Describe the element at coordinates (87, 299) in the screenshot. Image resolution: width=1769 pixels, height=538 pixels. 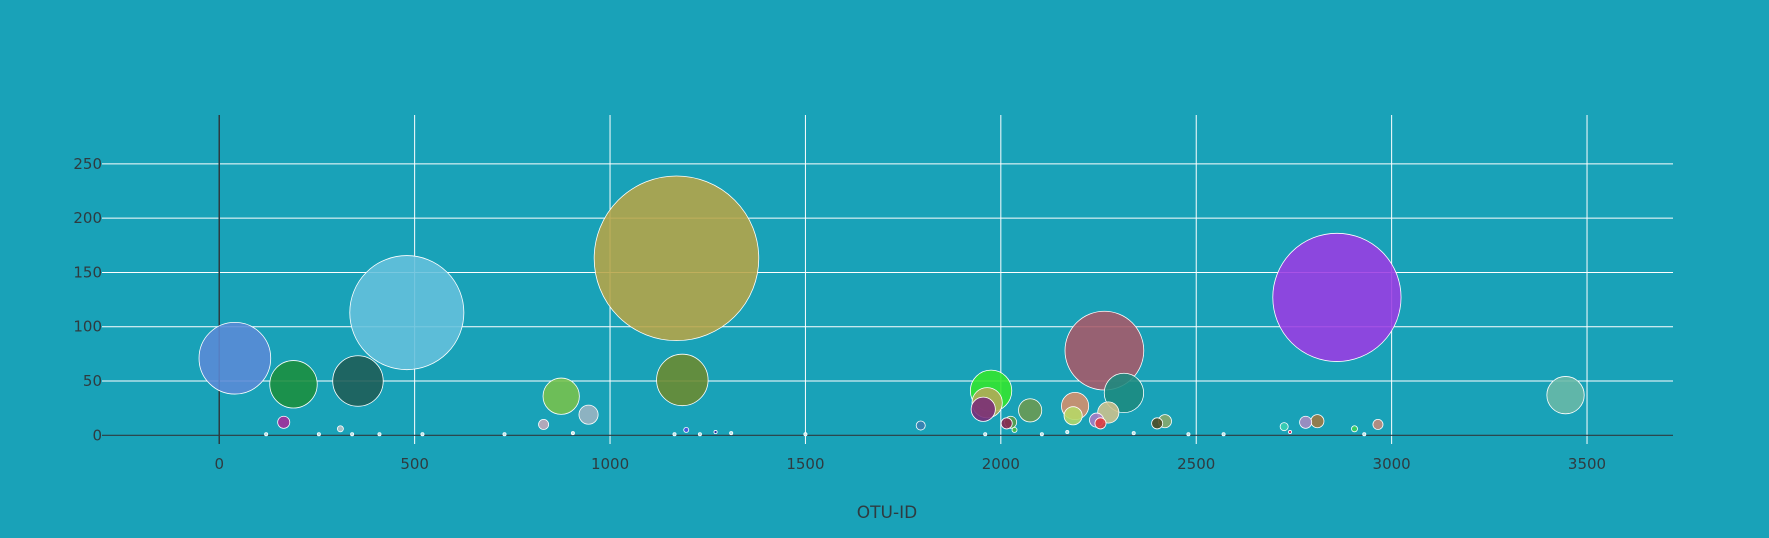
I see `y-tick-labels: 0 50 100 150 200 250` at that location.